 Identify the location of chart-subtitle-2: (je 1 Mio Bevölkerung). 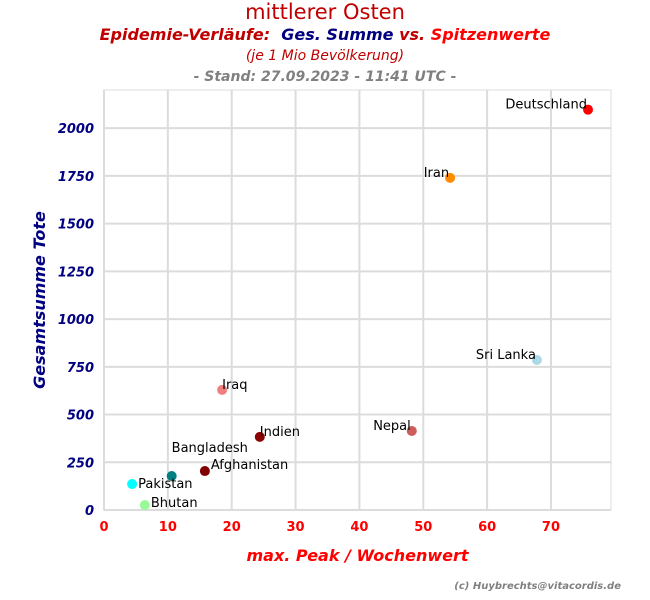
(325, 56).